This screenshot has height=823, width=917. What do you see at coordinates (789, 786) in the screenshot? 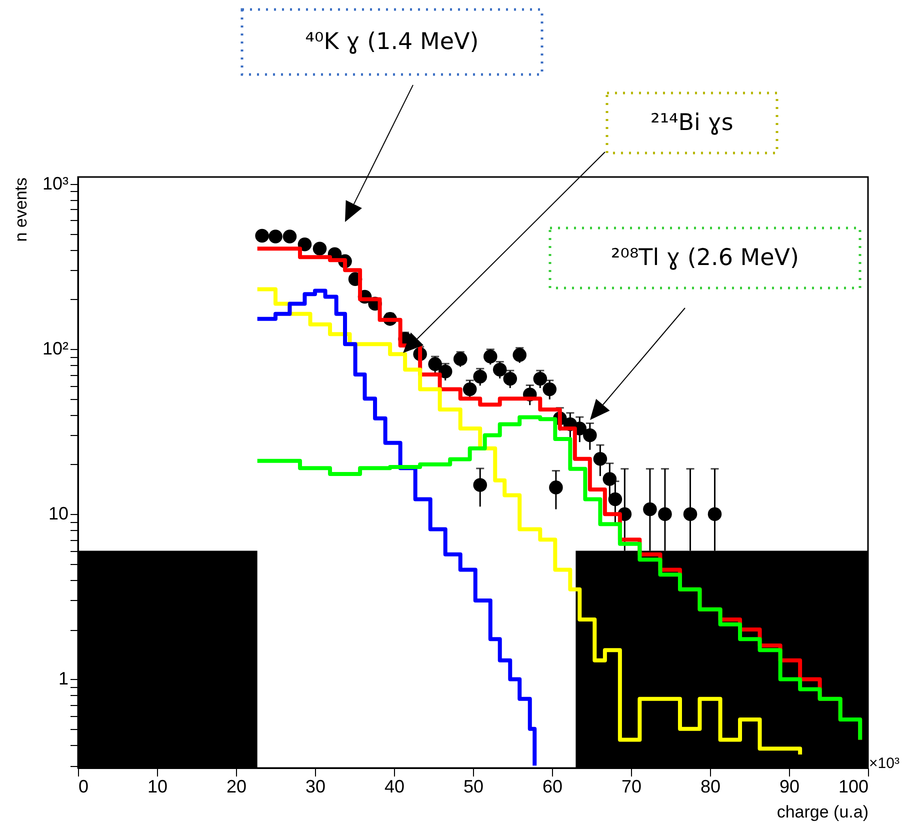
I see `x-tick-label: 90` at bounding box center [789, 786].